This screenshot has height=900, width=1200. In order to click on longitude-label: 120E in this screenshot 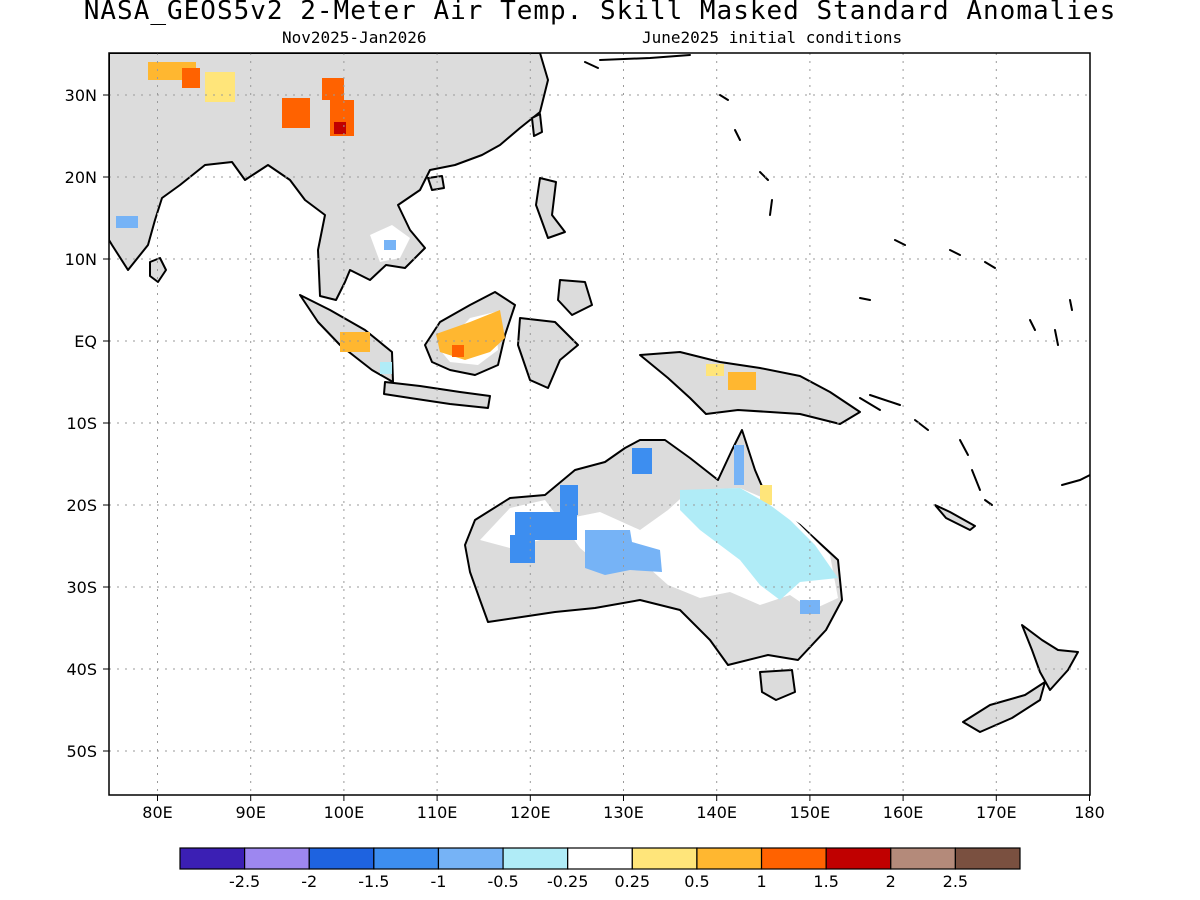, I will do `click(530, 812)`.